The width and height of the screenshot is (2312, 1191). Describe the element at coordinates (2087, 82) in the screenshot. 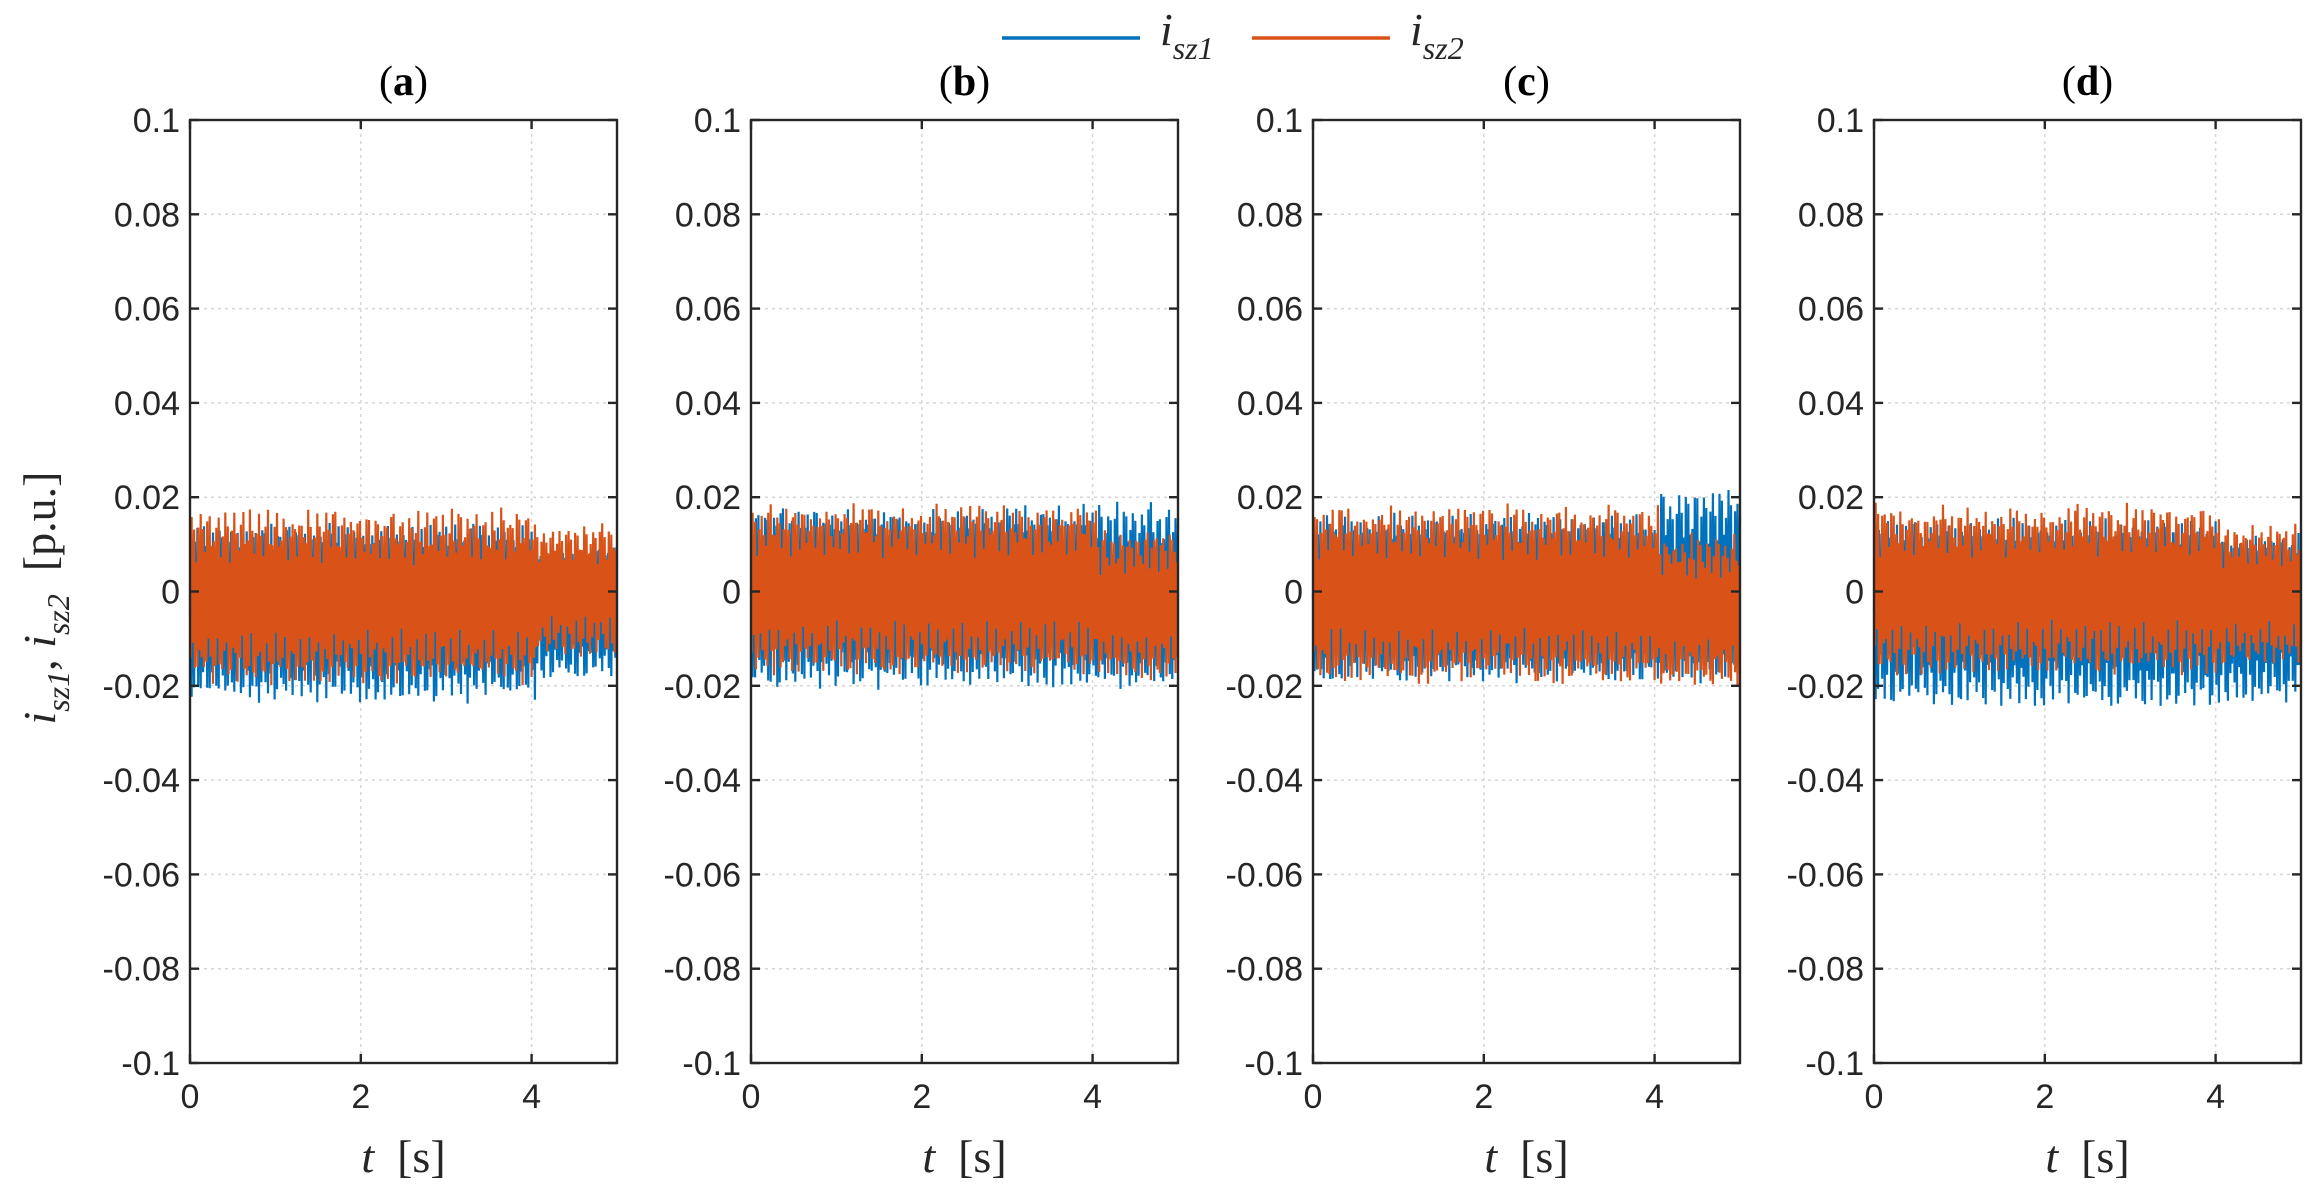

I see `panel-title: (d)` at that location.